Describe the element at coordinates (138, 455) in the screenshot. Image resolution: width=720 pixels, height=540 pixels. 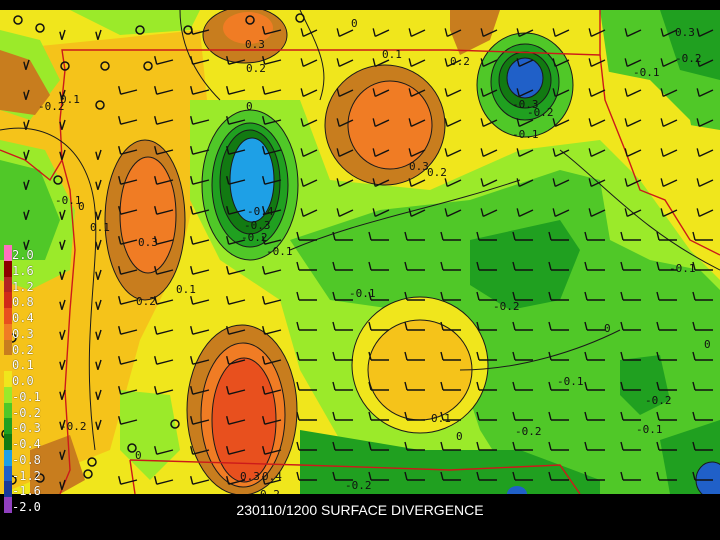
I see `contour-value-label: 0` at that location.